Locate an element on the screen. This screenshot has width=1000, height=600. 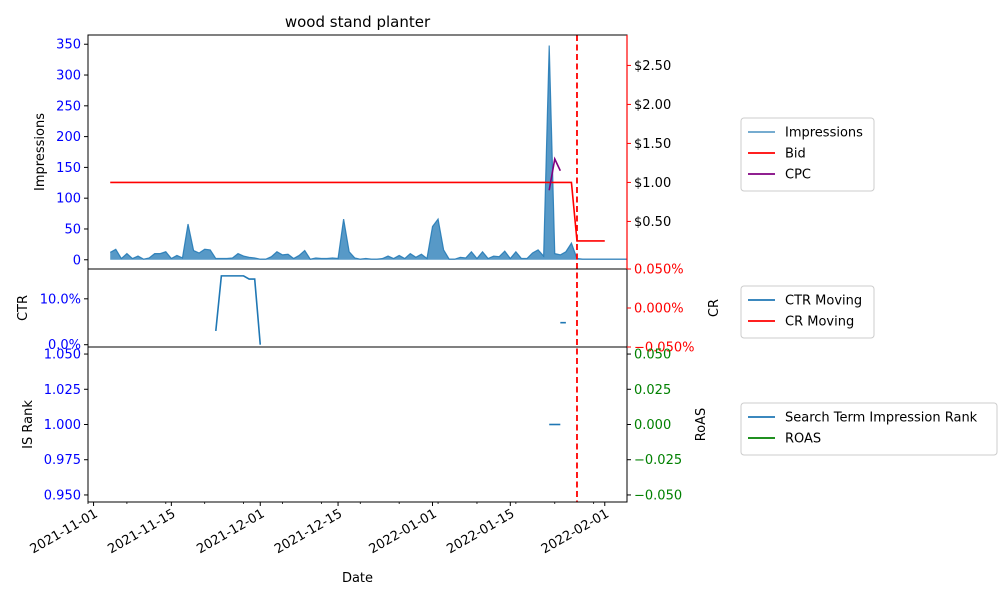
x-ticklabel: 2022-01-15 is located at coordinates (480, 531).